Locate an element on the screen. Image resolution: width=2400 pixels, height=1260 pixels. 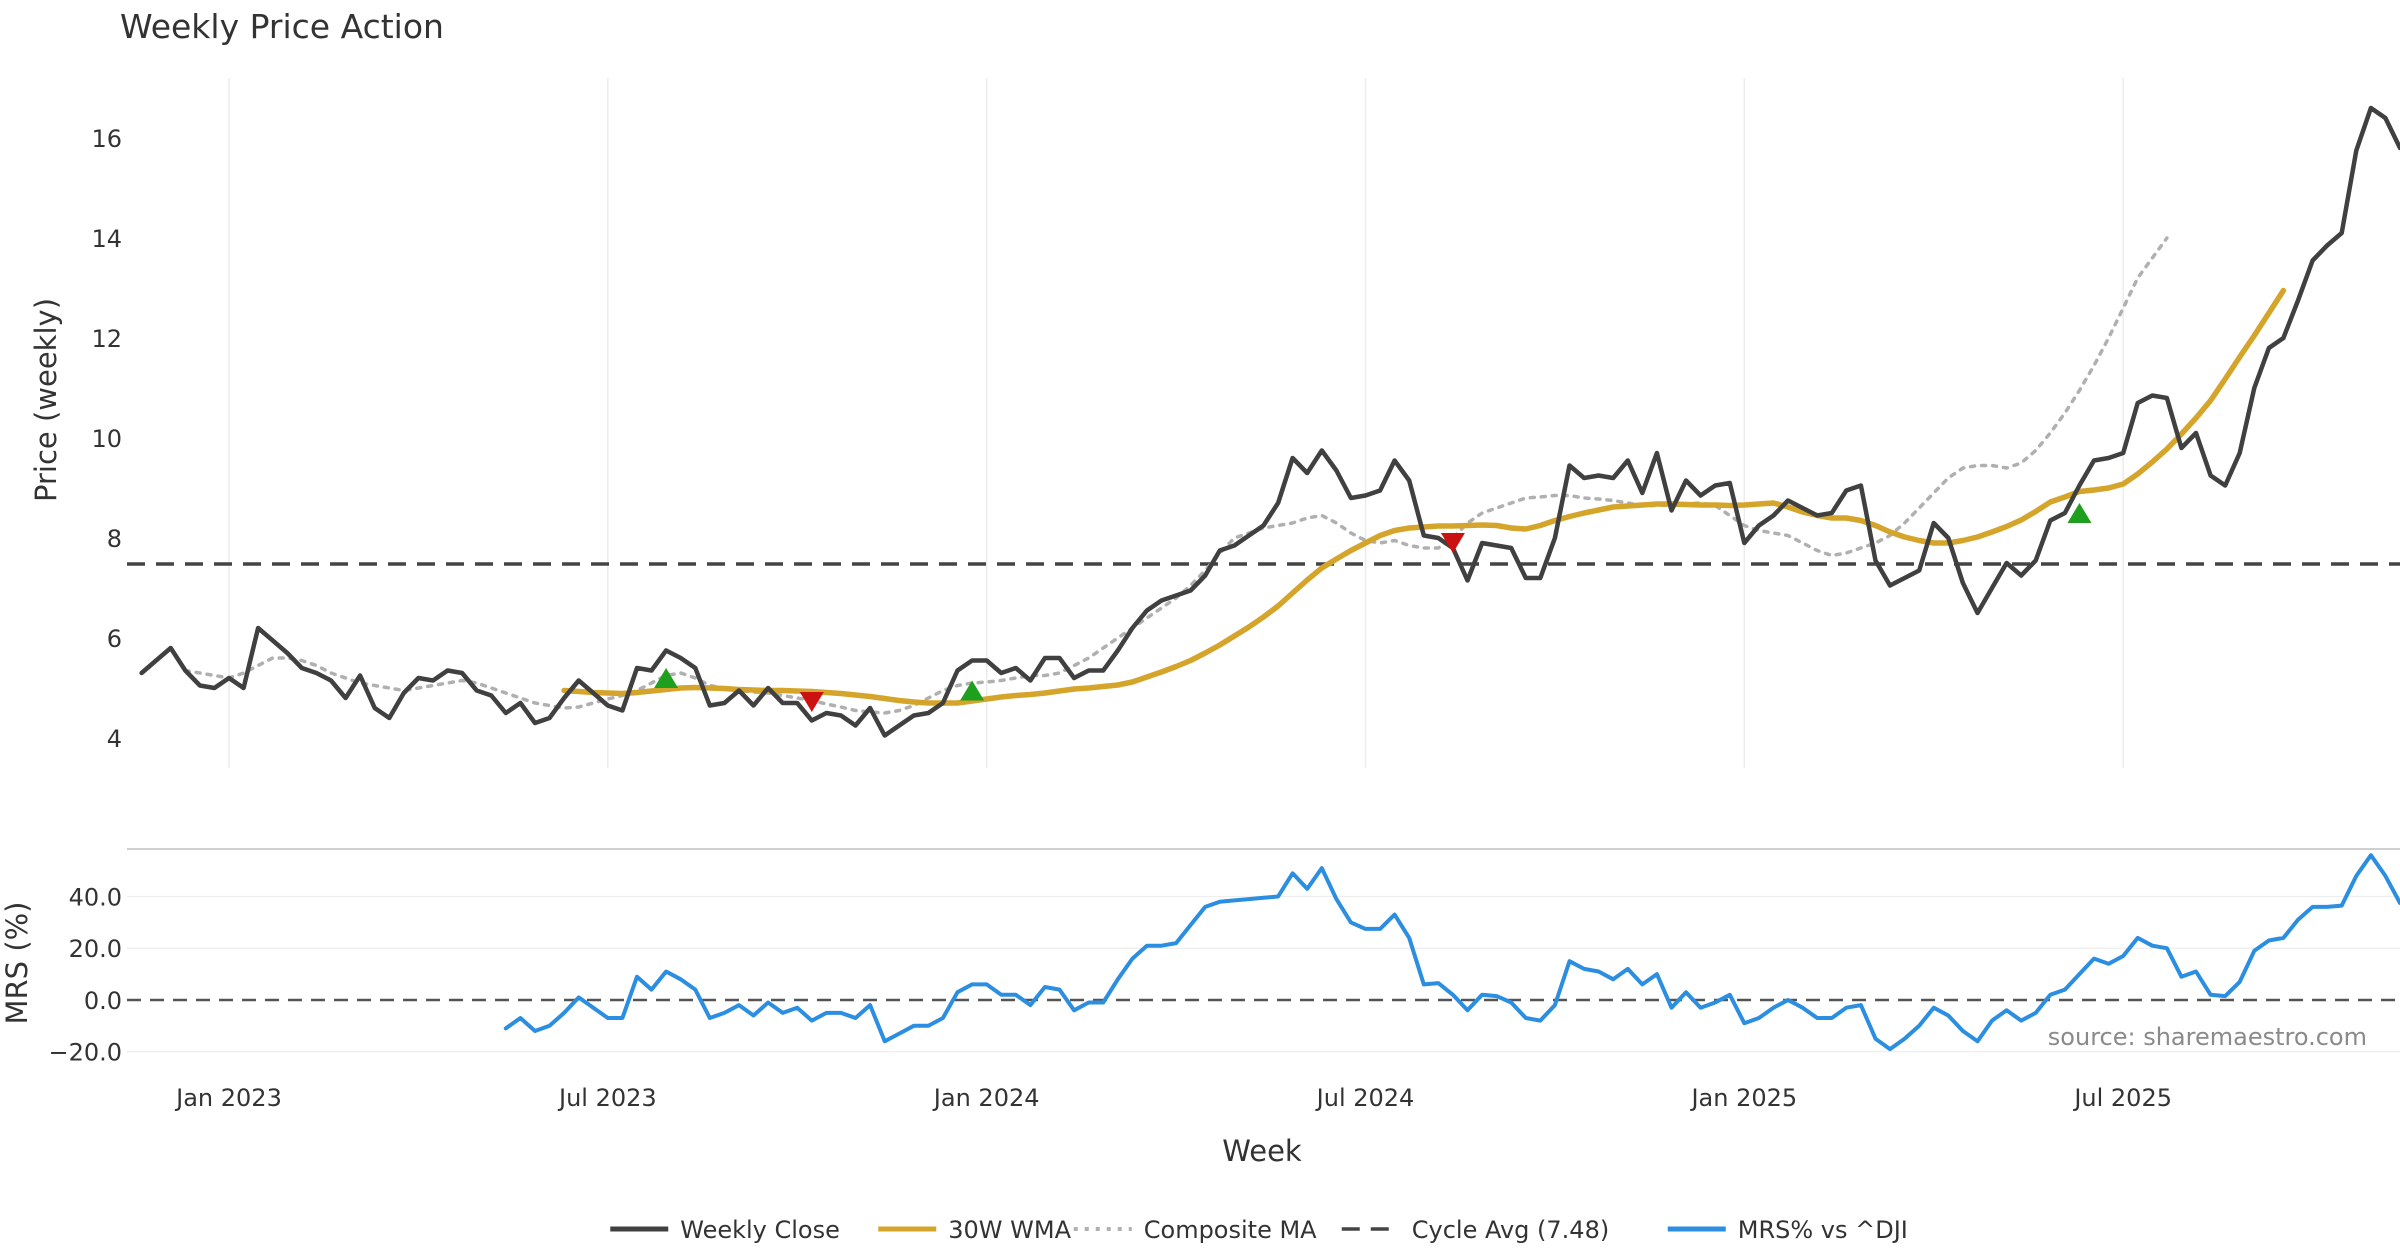
mrs-axis-label: MRS (%) is located at coordinates (17, 963).